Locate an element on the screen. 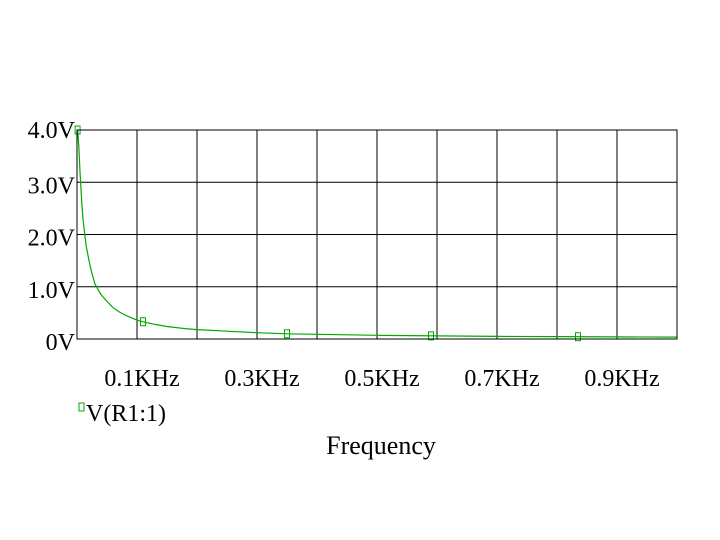 The height and width of the screenshot is (540, 720). legend: V(R1:1) is located at coordinates (122, 414).